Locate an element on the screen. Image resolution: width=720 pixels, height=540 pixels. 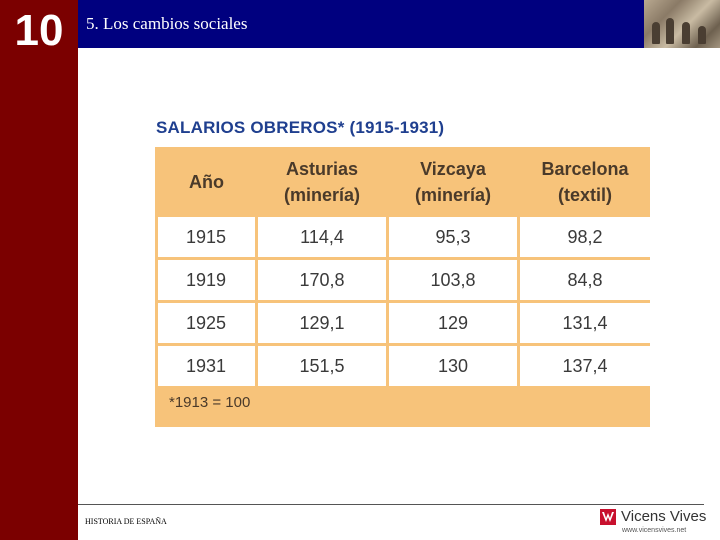
header-bar: 5. Los cambios sociales is located at coordinates (361, 24).